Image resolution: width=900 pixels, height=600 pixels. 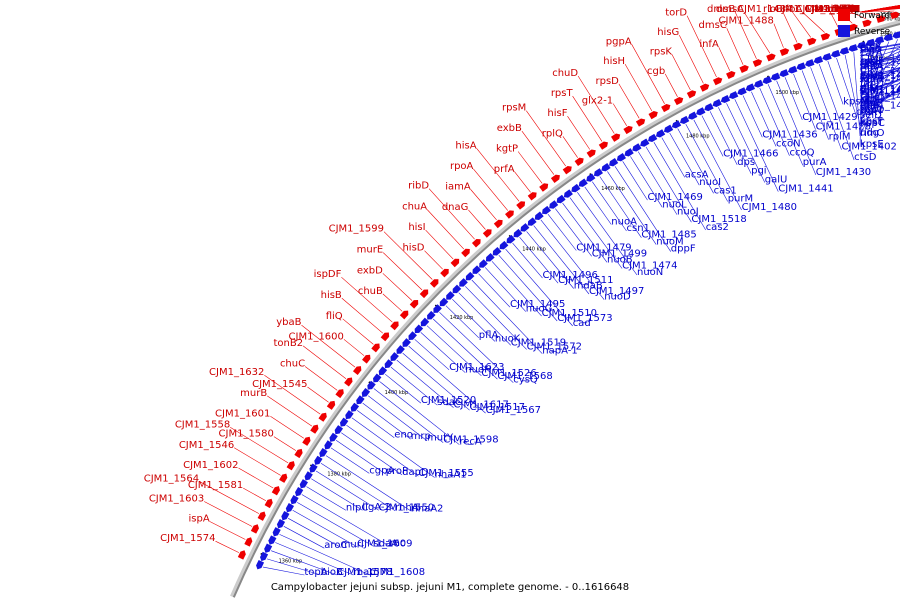 I want to click on forward-gene-label: rpsT, so click(x=562, y=93).